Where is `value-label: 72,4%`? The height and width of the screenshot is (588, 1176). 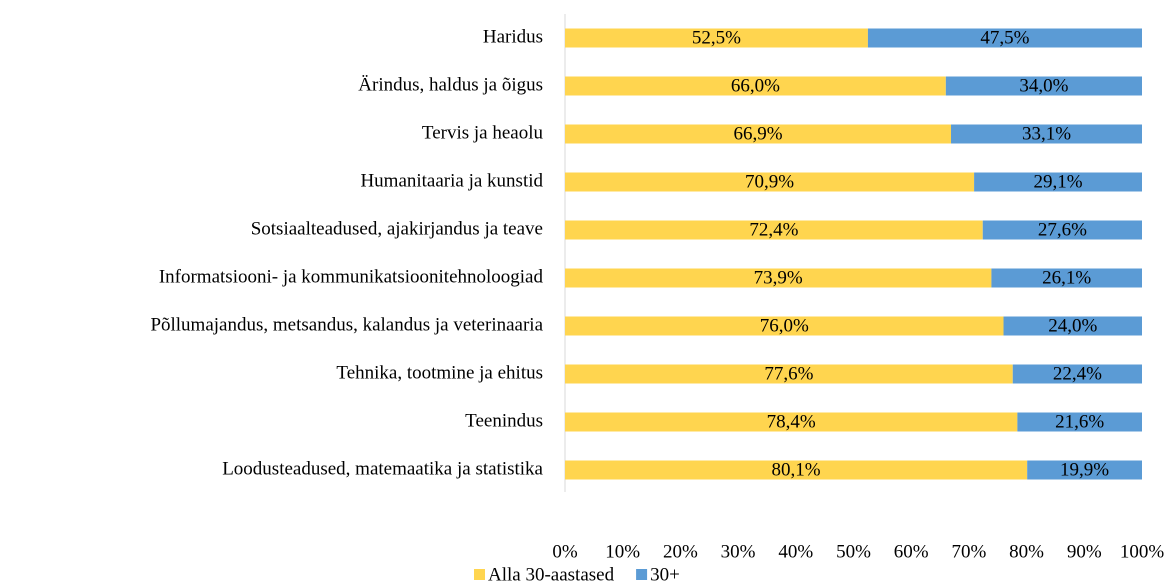 value-label: 72,4% is located at coordinates (773, 229).